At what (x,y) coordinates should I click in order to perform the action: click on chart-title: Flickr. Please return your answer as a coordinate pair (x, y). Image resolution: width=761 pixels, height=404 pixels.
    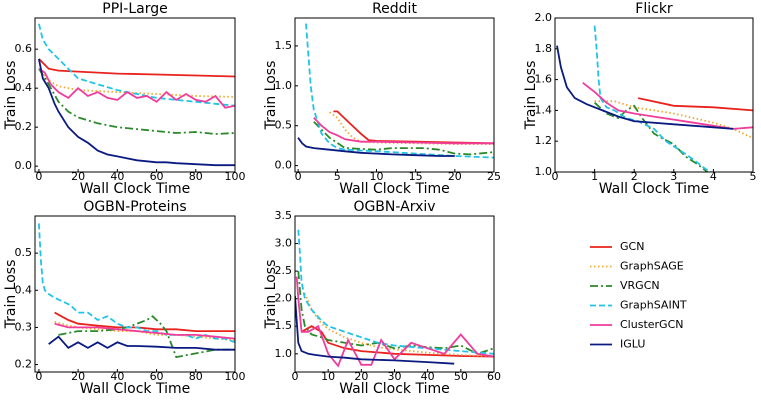
    Looking at the image, I should click on (654, 9).